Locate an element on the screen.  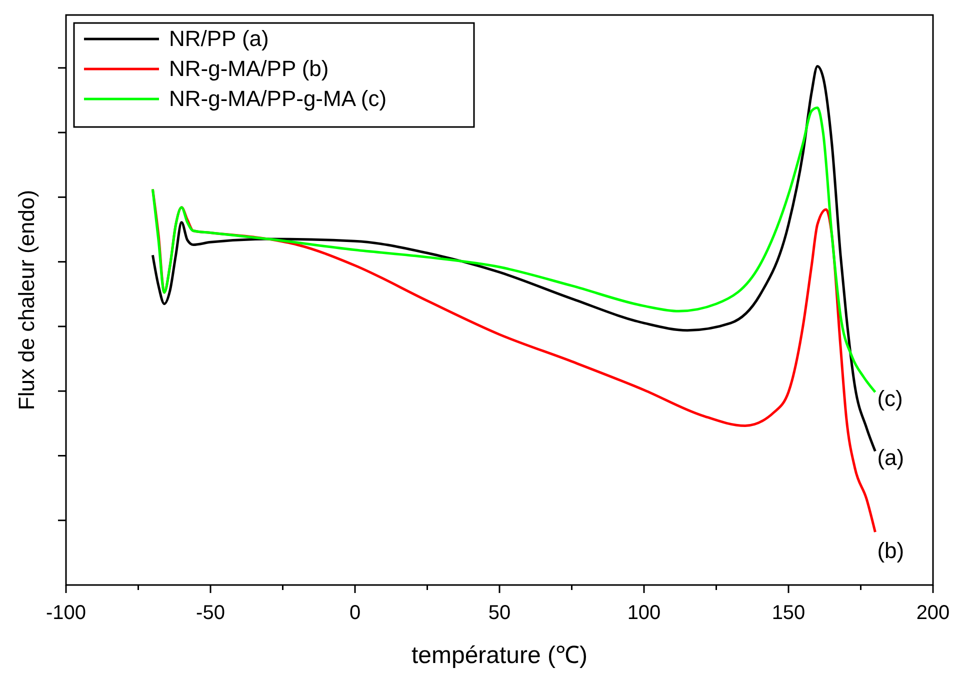
x-axis-title: température (℃) is located at coordinates (499, 655).